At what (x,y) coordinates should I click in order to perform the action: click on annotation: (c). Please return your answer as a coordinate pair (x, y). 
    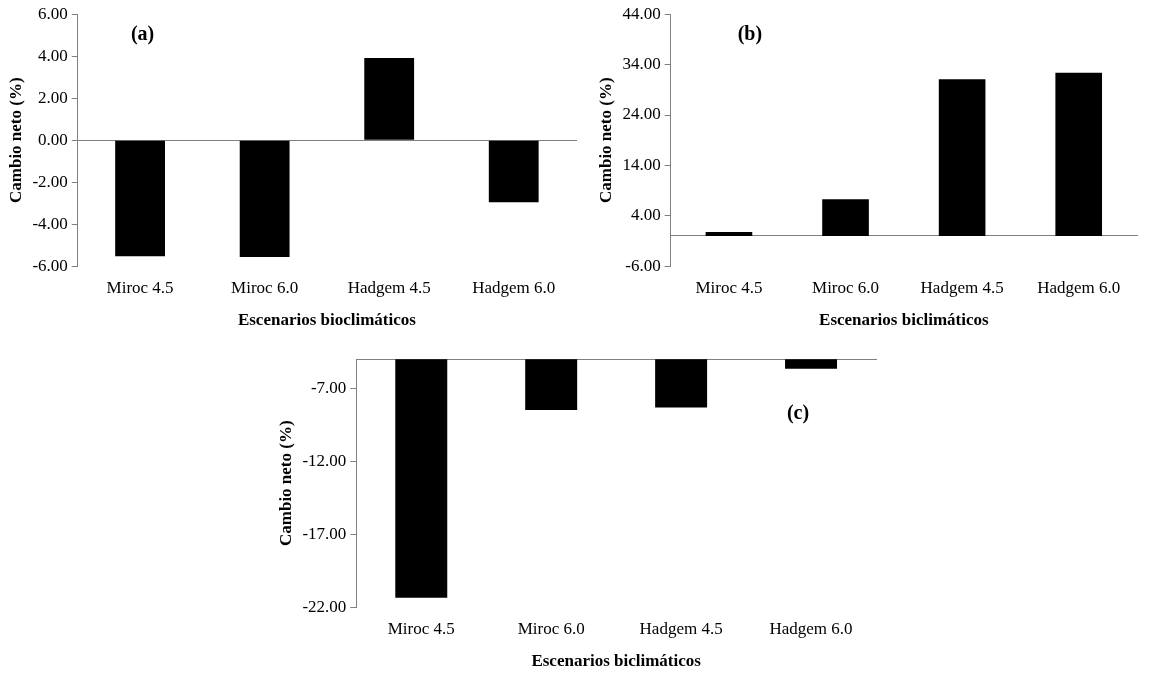
    Looking at the image, I should click on (798, 412).